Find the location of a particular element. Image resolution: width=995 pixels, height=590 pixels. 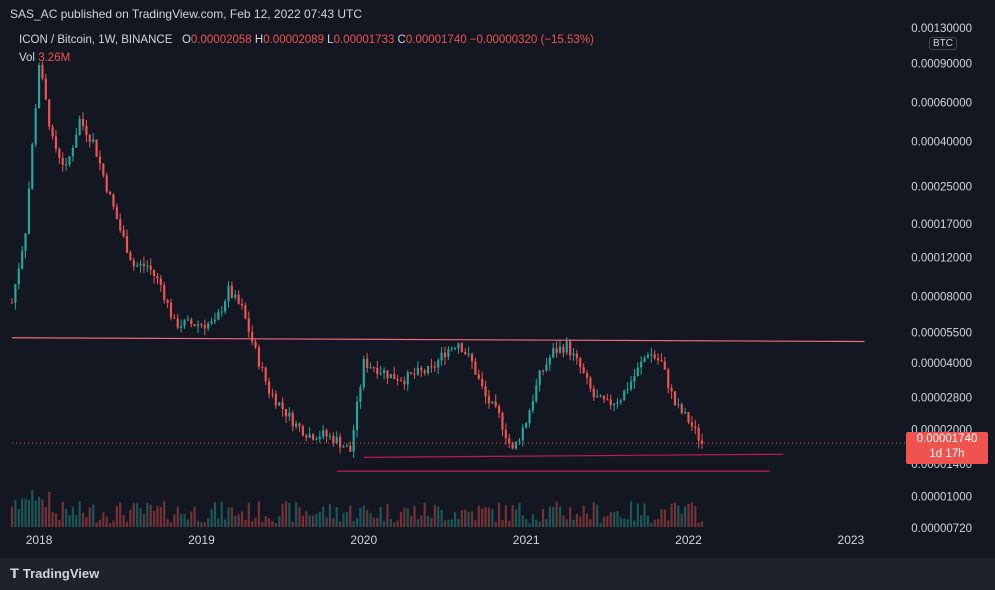

change-value: −0.00000320 (−15.53%) is located at coordinates (531, 40).